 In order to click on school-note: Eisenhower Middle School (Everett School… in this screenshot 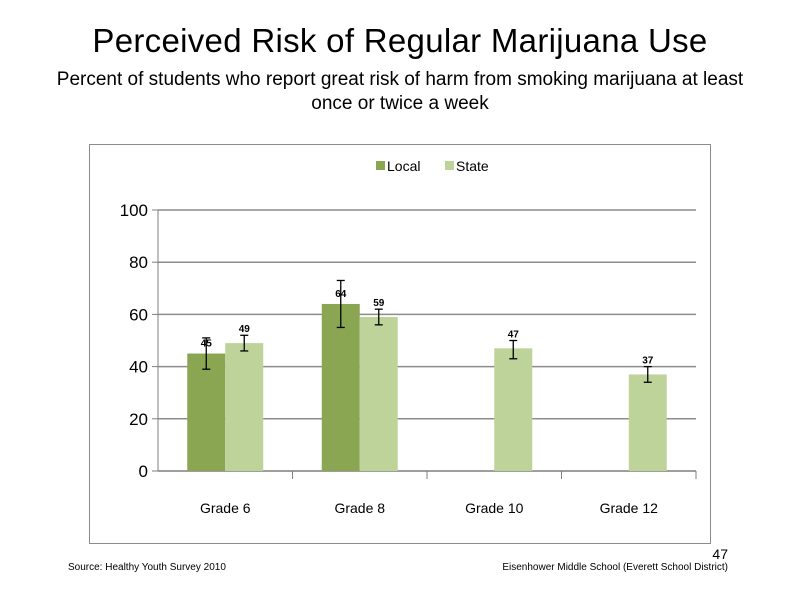, I will do `click(615, 567)`.